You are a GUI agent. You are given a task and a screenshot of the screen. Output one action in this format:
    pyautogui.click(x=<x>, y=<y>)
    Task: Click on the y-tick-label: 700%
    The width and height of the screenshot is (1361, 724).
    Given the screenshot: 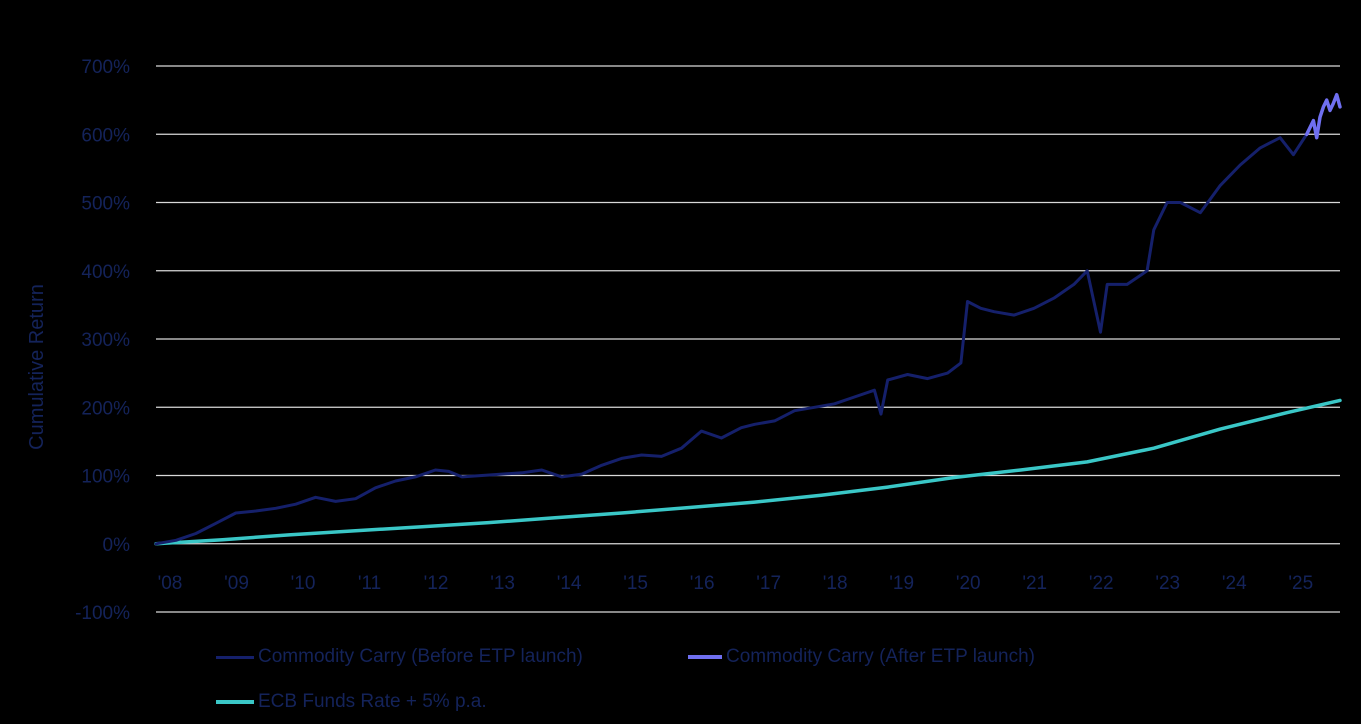 What is the action you would take?
    pyautogui.click(x=105, y=67)
    